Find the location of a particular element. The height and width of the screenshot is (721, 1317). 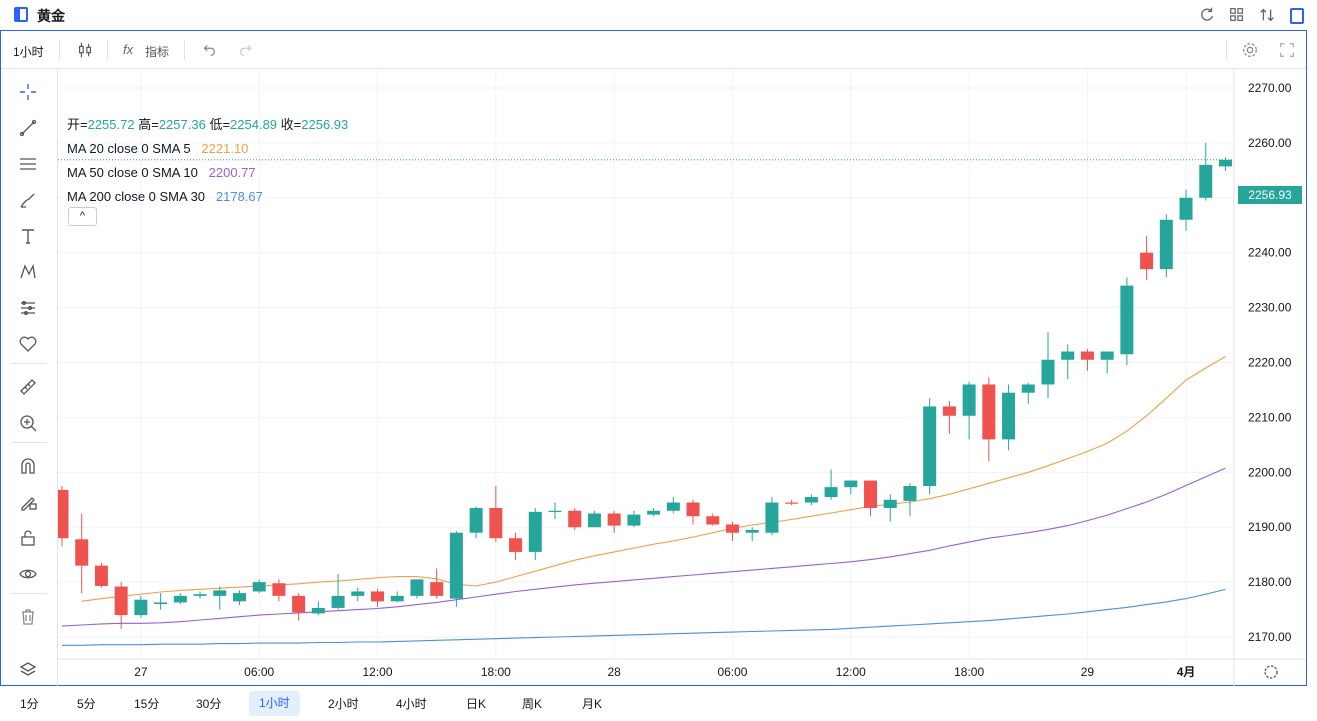

ma-legend-row: MA 20 close 0 SMA 5 2221.10 is located at coordinates (207, 149).